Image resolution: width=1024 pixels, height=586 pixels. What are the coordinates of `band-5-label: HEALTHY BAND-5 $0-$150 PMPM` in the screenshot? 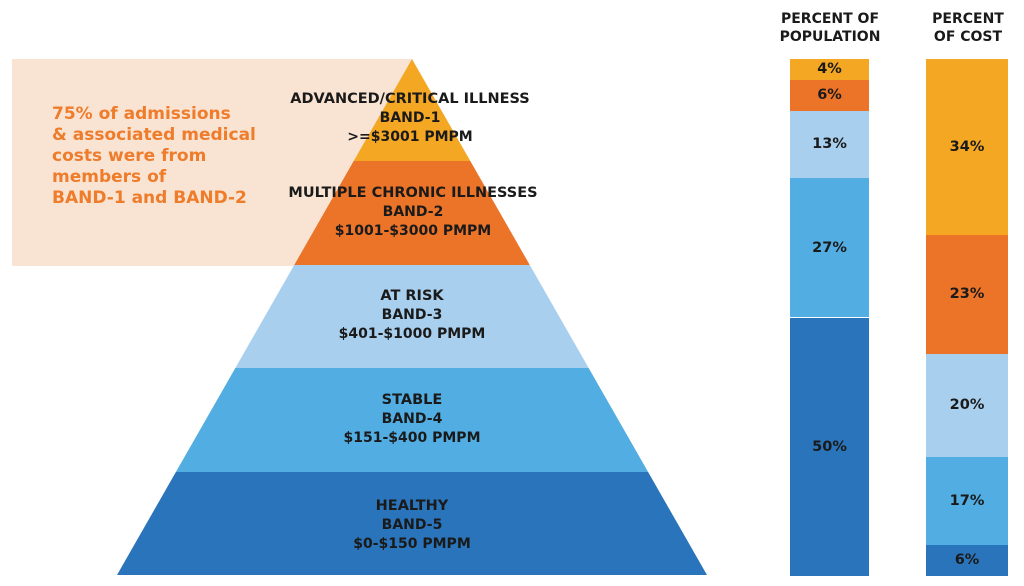 It's located at (412, 525).